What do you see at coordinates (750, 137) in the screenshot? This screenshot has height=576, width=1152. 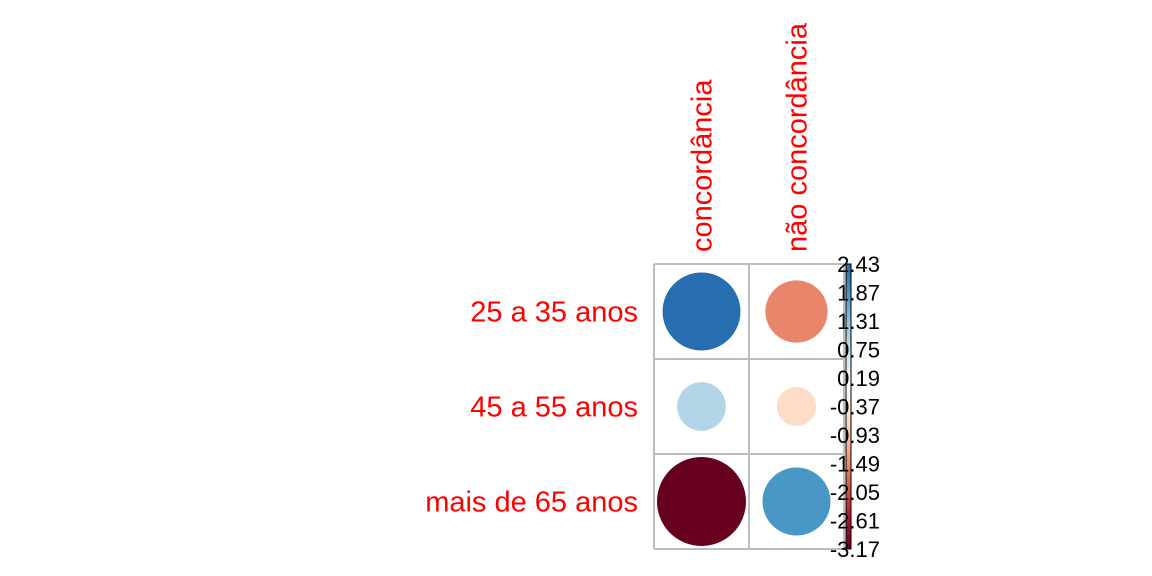 I see `column-labels: concordância não concordância` at bounding box center [750, 137].